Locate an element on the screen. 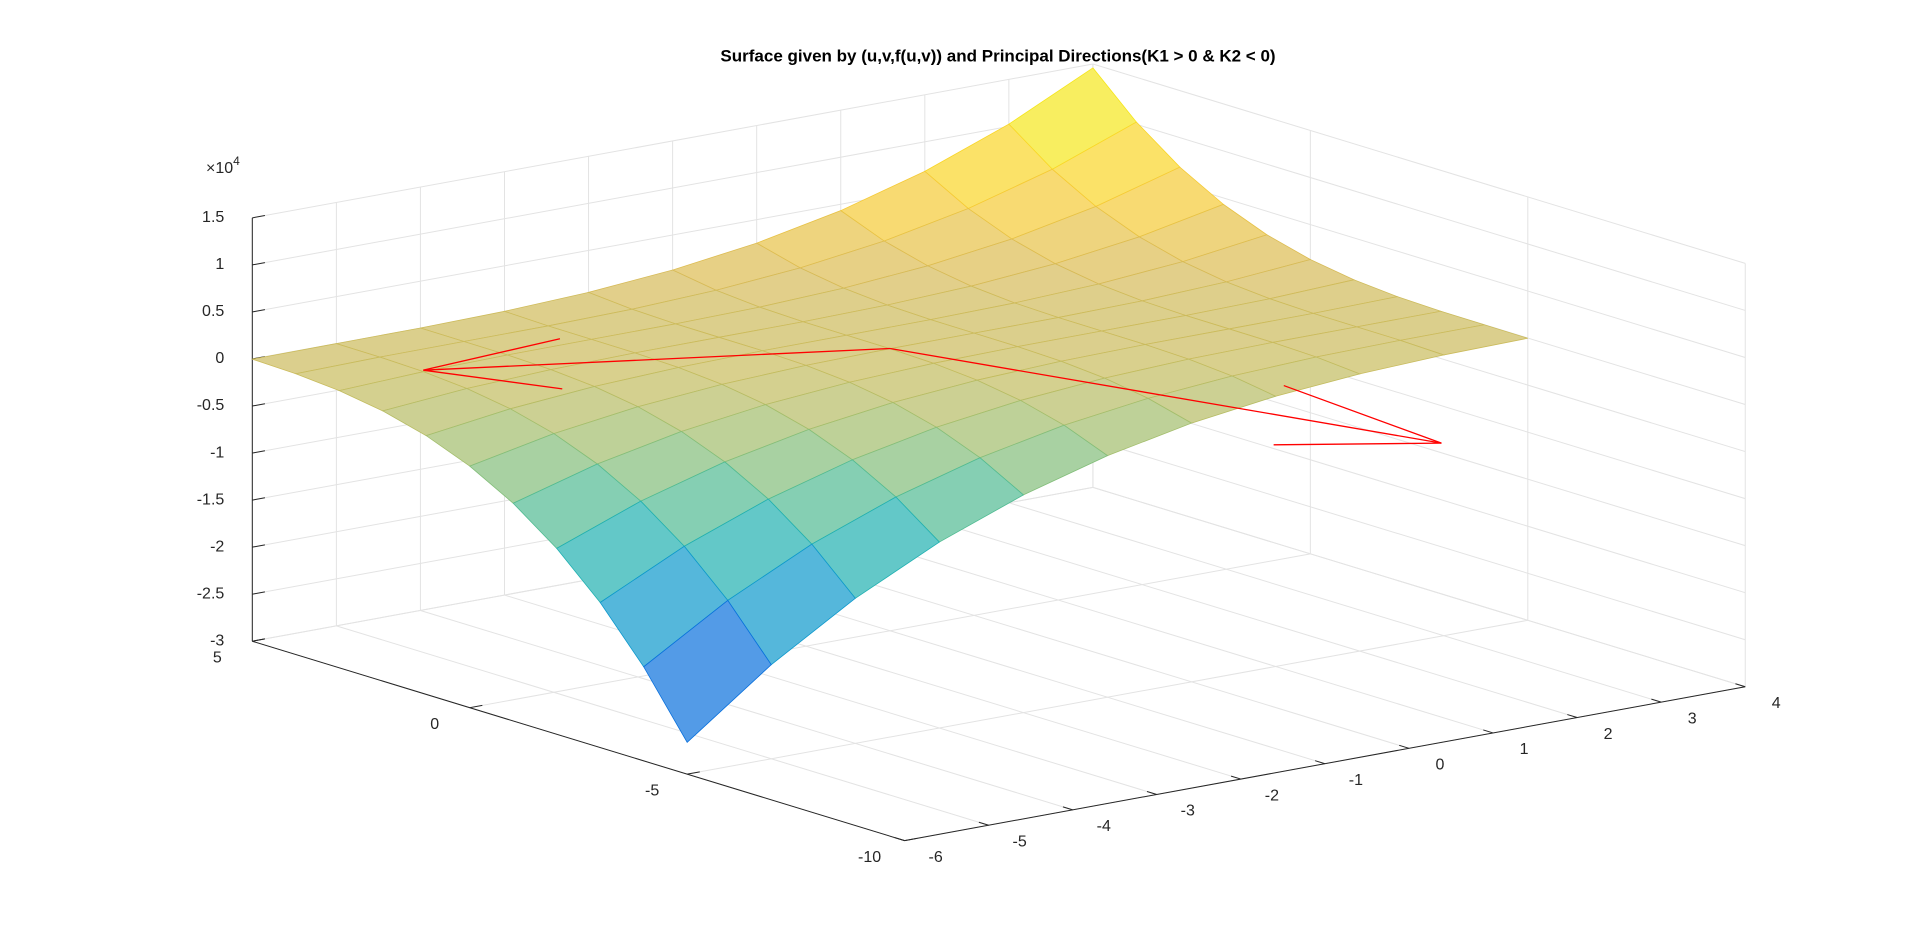 This screenshot has width=1920, height=936. z-multiplier: ×10⁴ is located at coordinates (223, 165).